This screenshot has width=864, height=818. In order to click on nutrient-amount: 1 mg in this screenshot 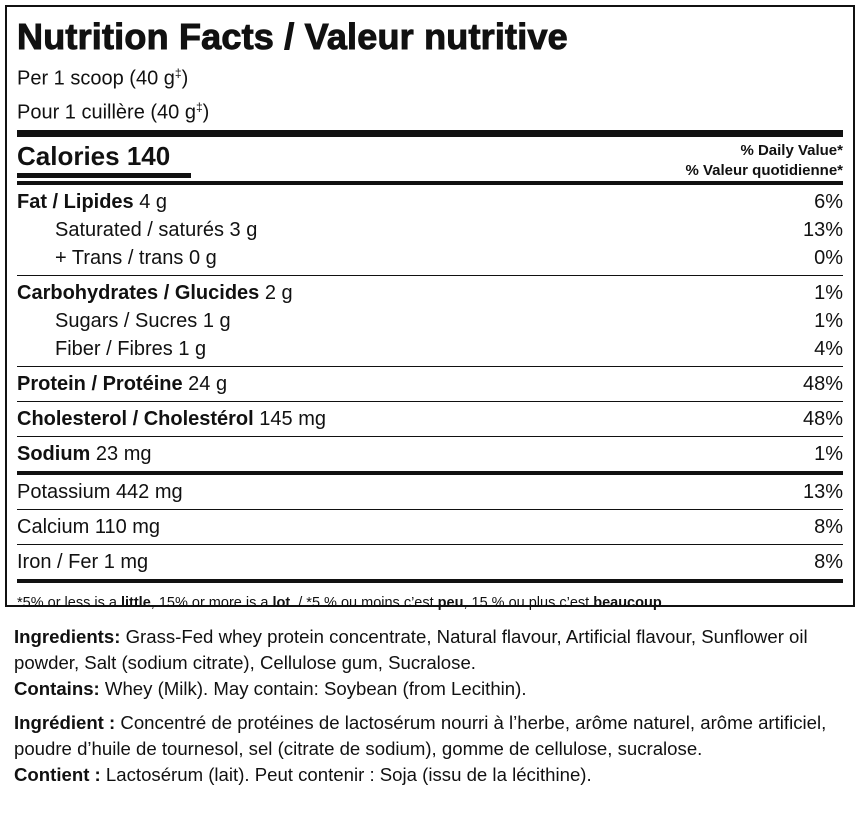, I will do `click(126, 562)`.